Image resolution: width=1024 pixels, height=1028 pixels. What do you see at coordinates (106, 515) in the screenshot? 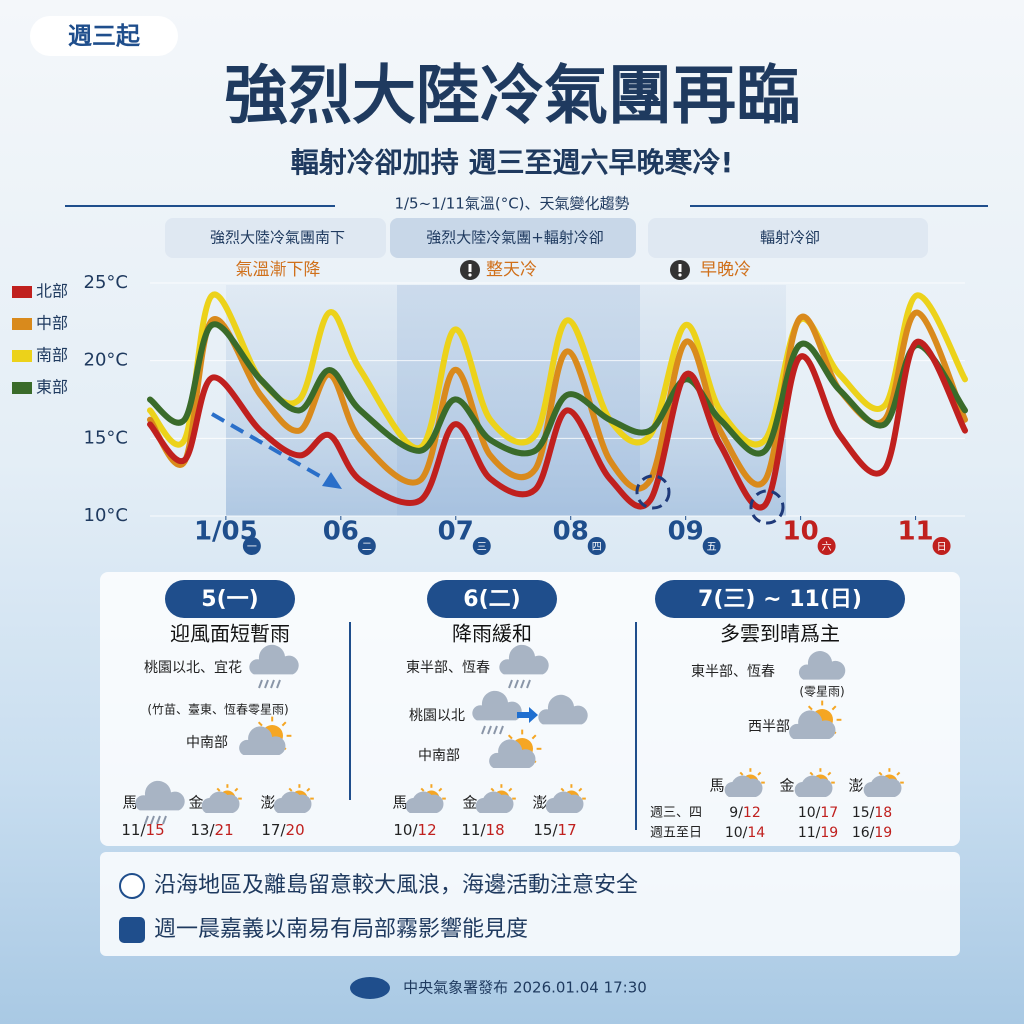
I see `y-tick-label: 10°C` at bounding box center [106, 515].